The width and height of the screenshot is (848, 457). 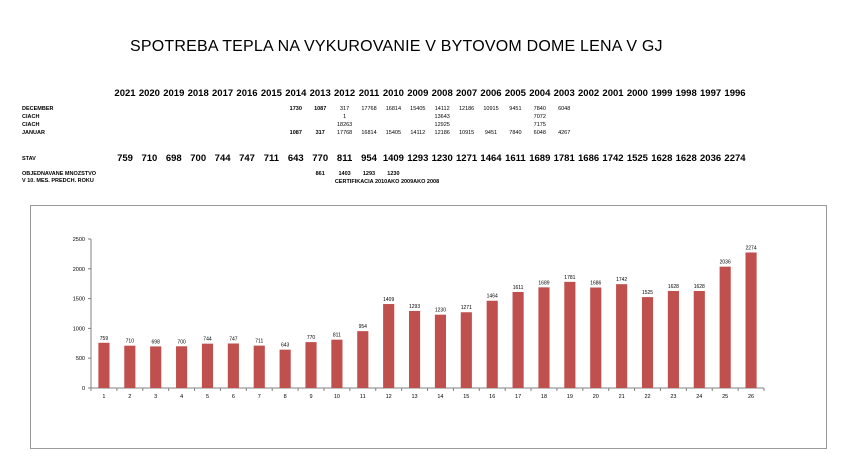 I want to click on y-tick-label: 1500, so click(x=79, y=300).